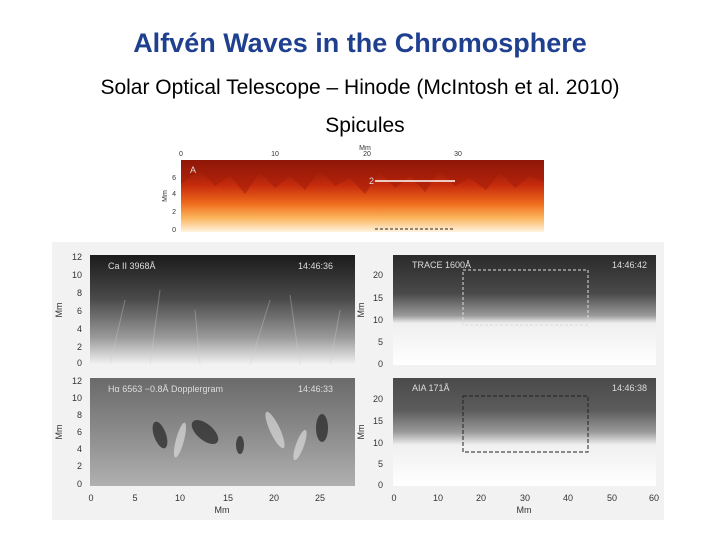 This screenshot has height=540, width=720. I want to click on halpha-y-unit: Mm, so click(59, 432).